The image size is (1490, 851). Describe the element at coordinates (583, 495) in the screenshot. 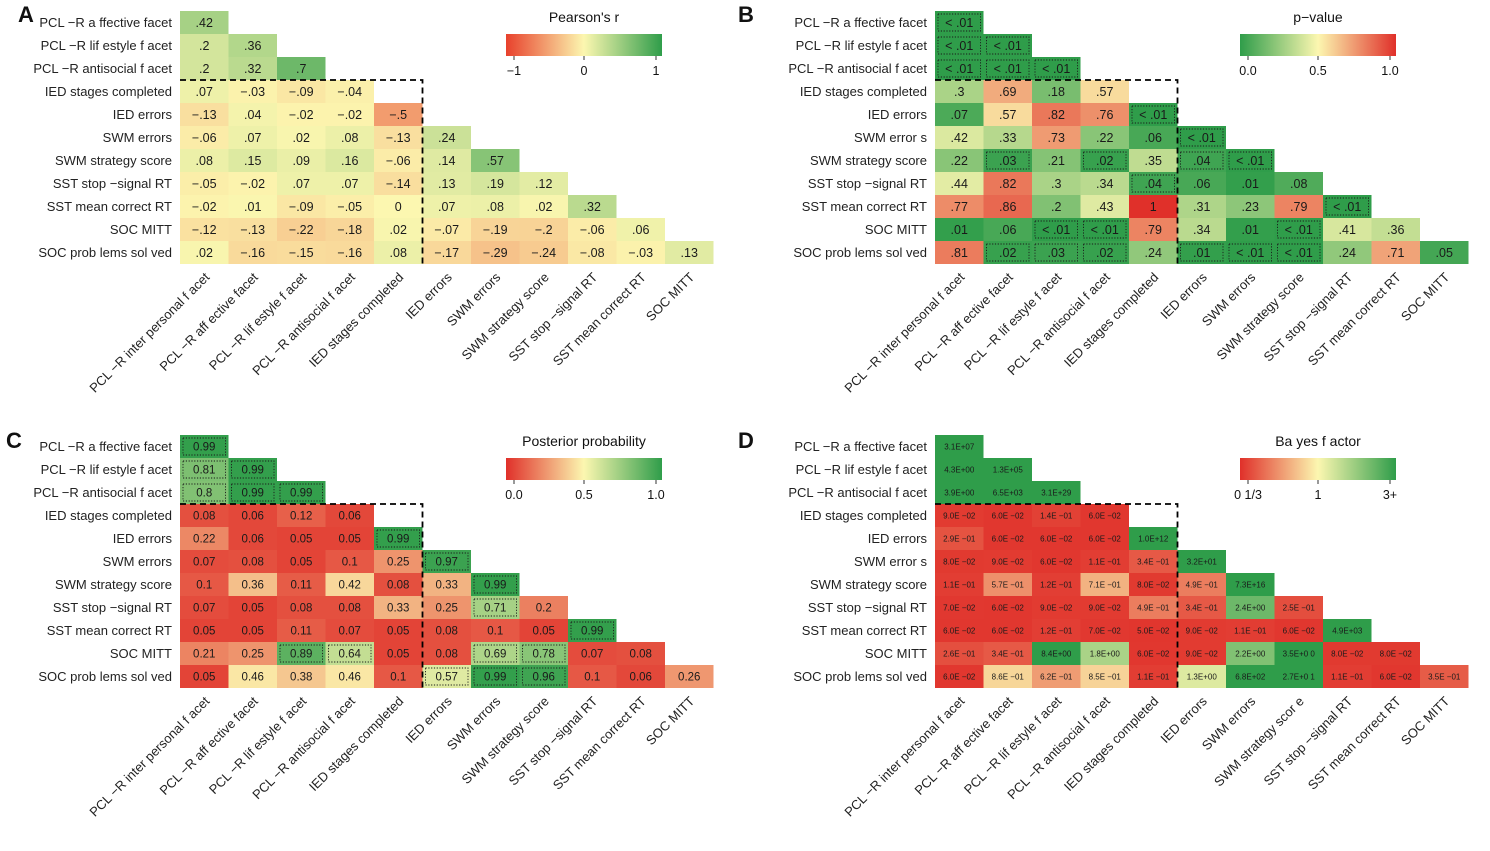

I see `colorbar-tick-label: 0.5` at that location.